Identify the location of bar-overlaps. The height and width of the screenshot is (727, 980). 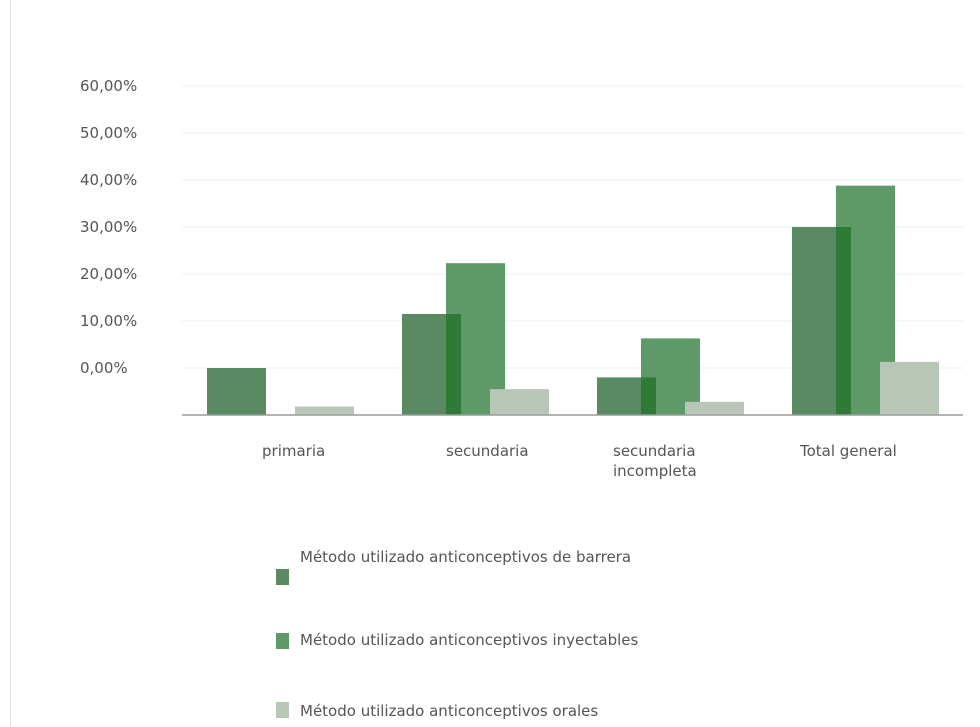
(648, 321).